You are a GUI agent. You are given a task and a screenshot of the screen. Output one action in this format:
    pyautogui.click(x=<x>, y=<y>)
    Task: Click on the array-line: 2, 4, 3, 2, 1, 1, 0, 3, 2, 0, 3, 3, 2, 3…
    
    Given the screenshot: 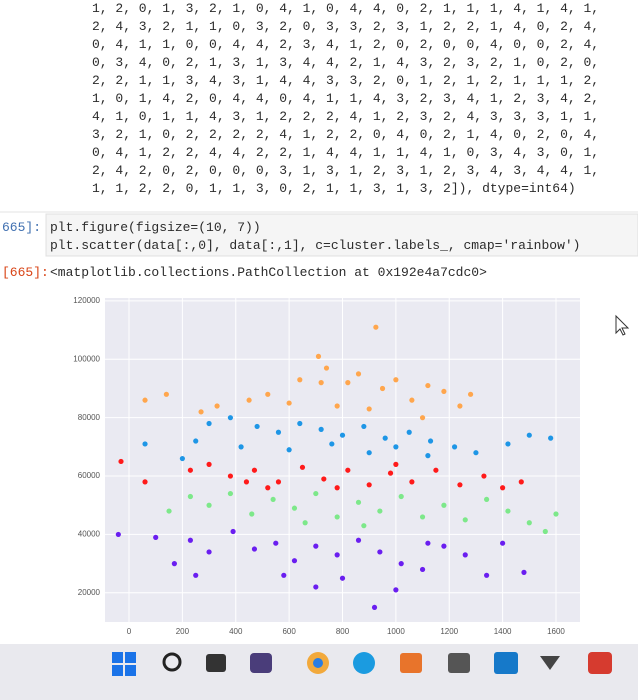 What is the action you would take?
    pyautogui.click(x=345, y=26)
    